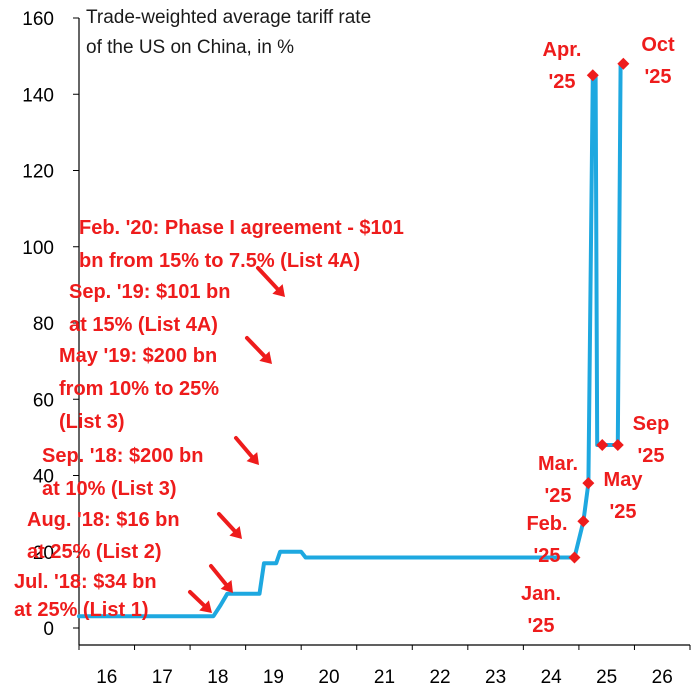  Describe the element at coordinates (43, 400) in the screenshot. I see `y-tick-label: 60` at that location.